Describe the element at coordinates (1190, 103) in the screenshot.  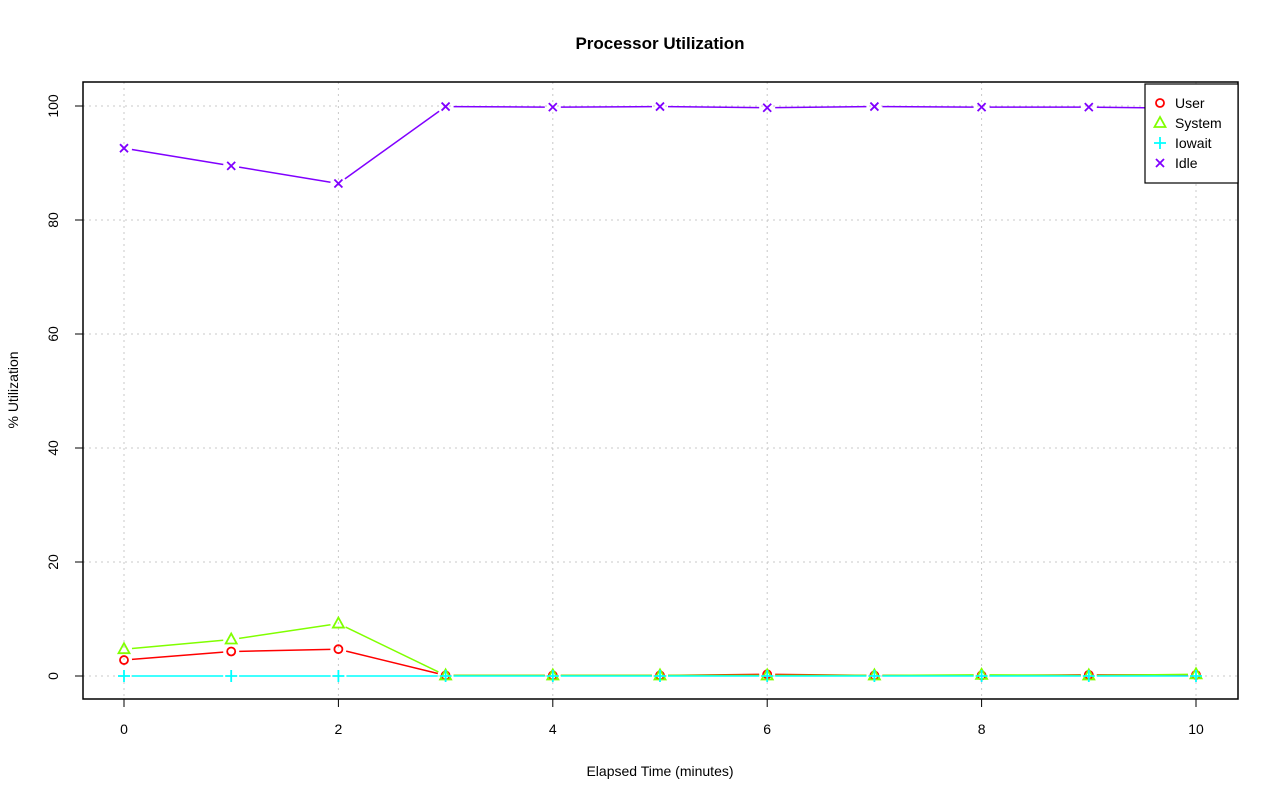
I see `legend-label: User` at that location.